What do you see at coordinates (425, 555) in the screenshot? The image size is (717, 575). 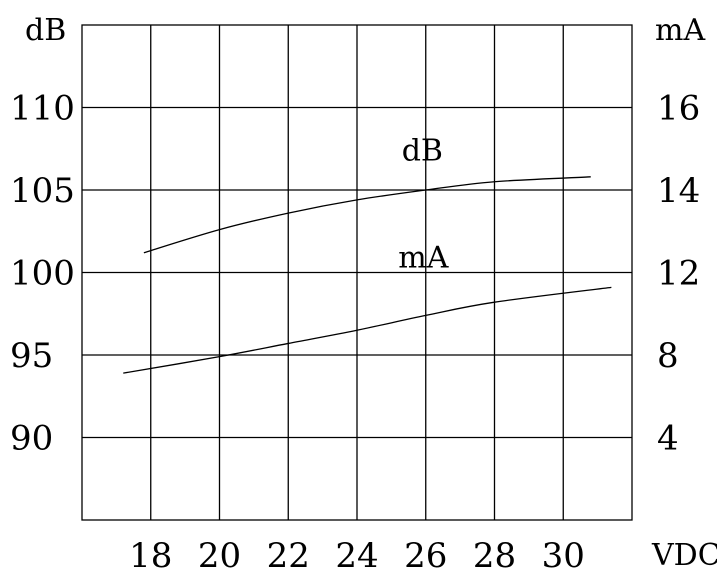 I see `x-tick-label: 26` at bounding box center [425, 555].